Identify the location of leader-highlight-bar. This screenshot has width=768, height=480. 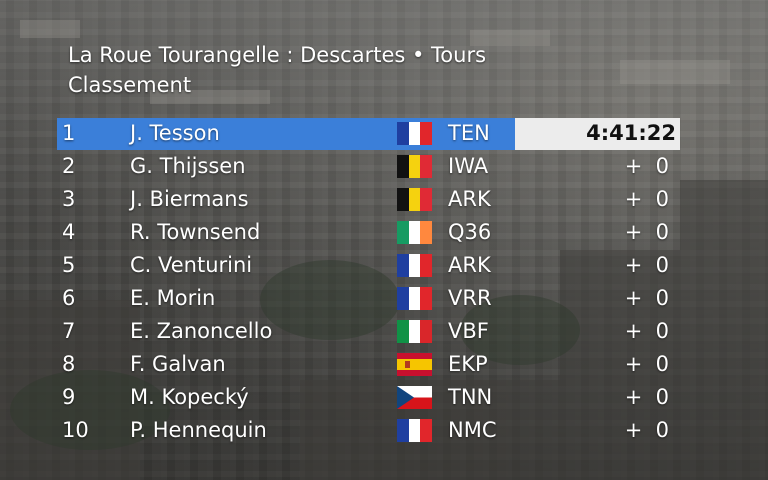
(286, 134).